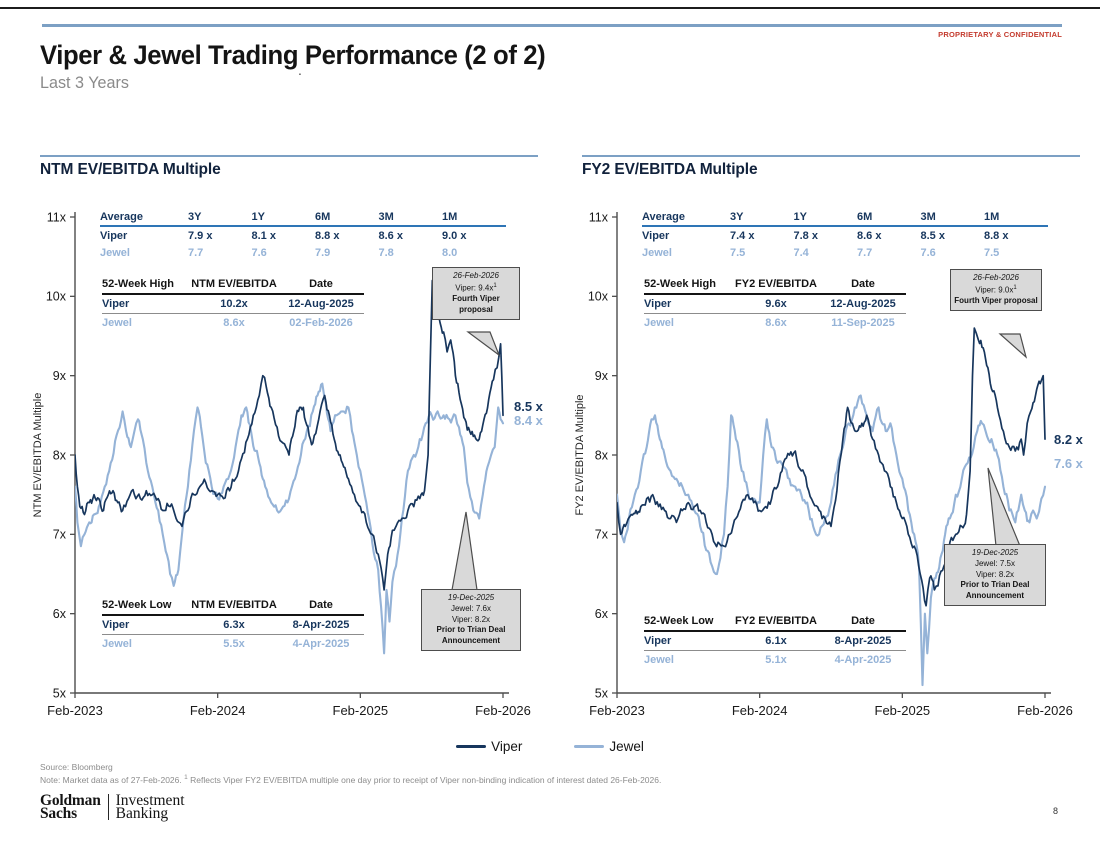 Image resolution: width=1100 pixels, height=849 pixels. What do you see at coordinates (1055, 811) in the screenshot?
I see `page-number: 8` at bounding box center [1055, 811].